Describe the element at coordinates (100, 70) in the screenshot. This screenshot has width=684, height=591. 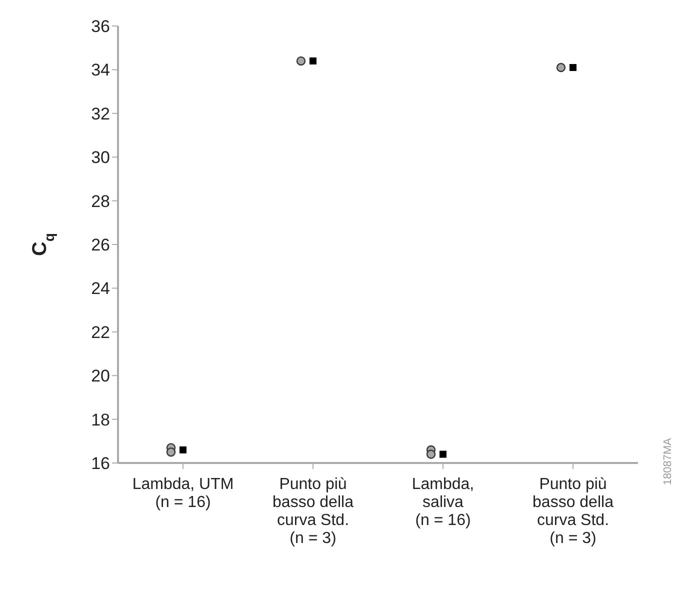
I see `y-tick-label: 34` at that location.